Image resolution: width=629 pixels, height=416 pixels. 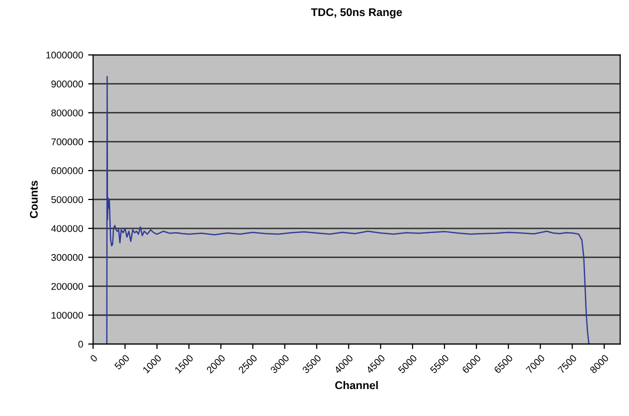 What do you see at coordinates (34, 199) in the screenshot?
I see `y-axis-title: Counts` at bounding box center [34, 199].